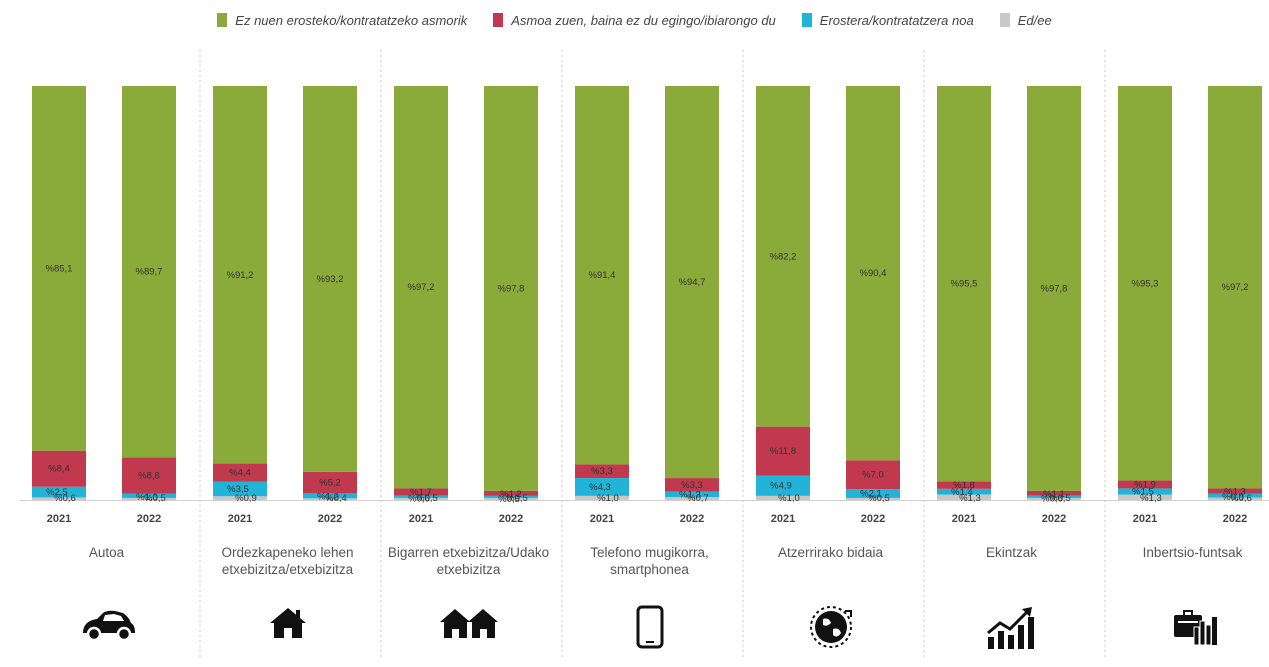 The height and width of the screenshot is (667, 1269). I want to click on data-label: %82,2, so click(783, 256).